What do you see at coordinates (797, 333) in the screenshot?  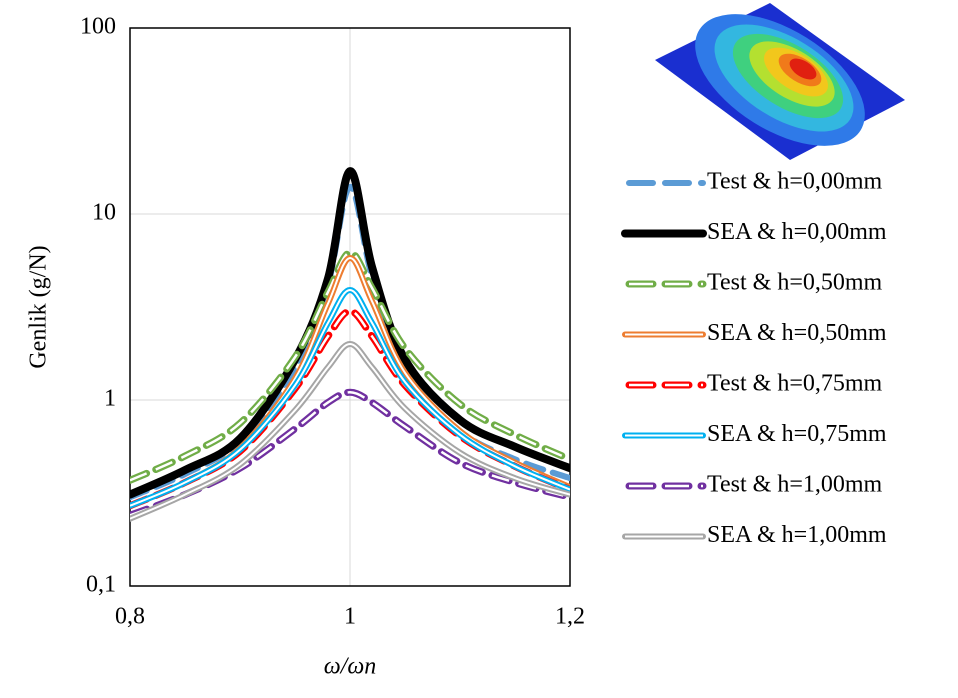 I see `legend-label: SEA & h=0,50mm` at bounding box center [797, 333].